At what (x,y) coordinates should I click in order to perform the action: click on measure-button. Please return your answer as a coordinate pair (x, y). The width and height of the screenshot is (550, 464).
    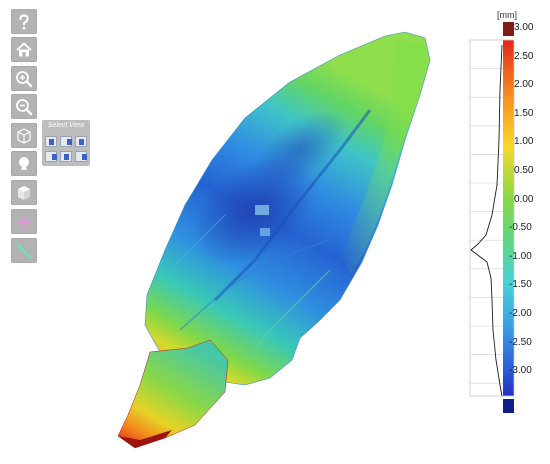
    Looking at the image, I should click on (24, 250).